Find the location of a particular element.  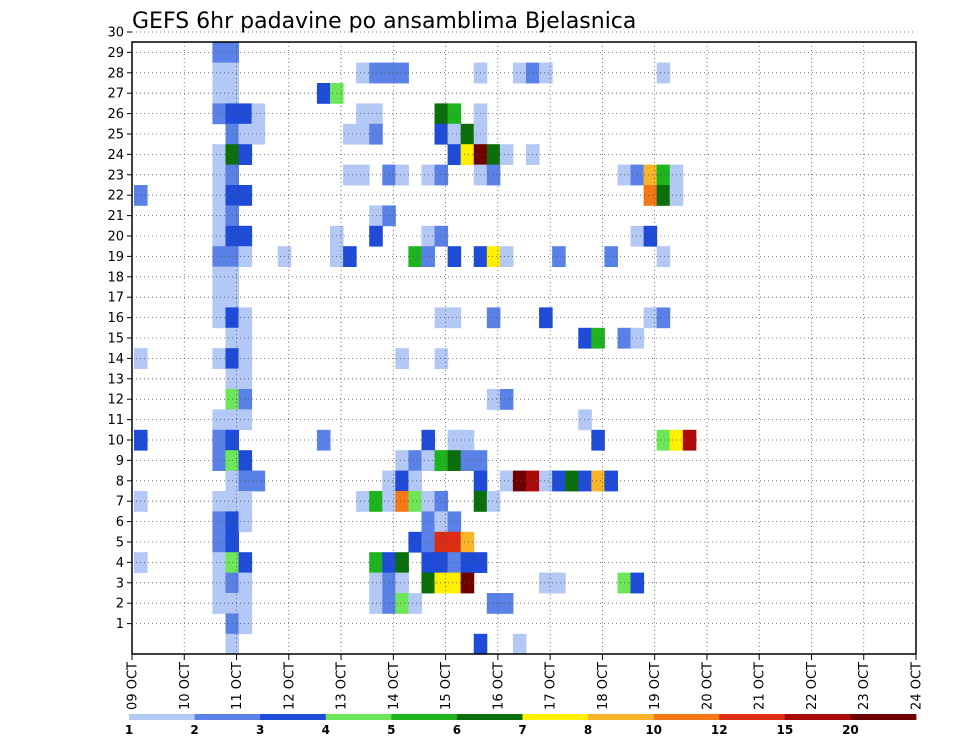

x-tick-label: 16 OCT is located at coordinates (498, 686).